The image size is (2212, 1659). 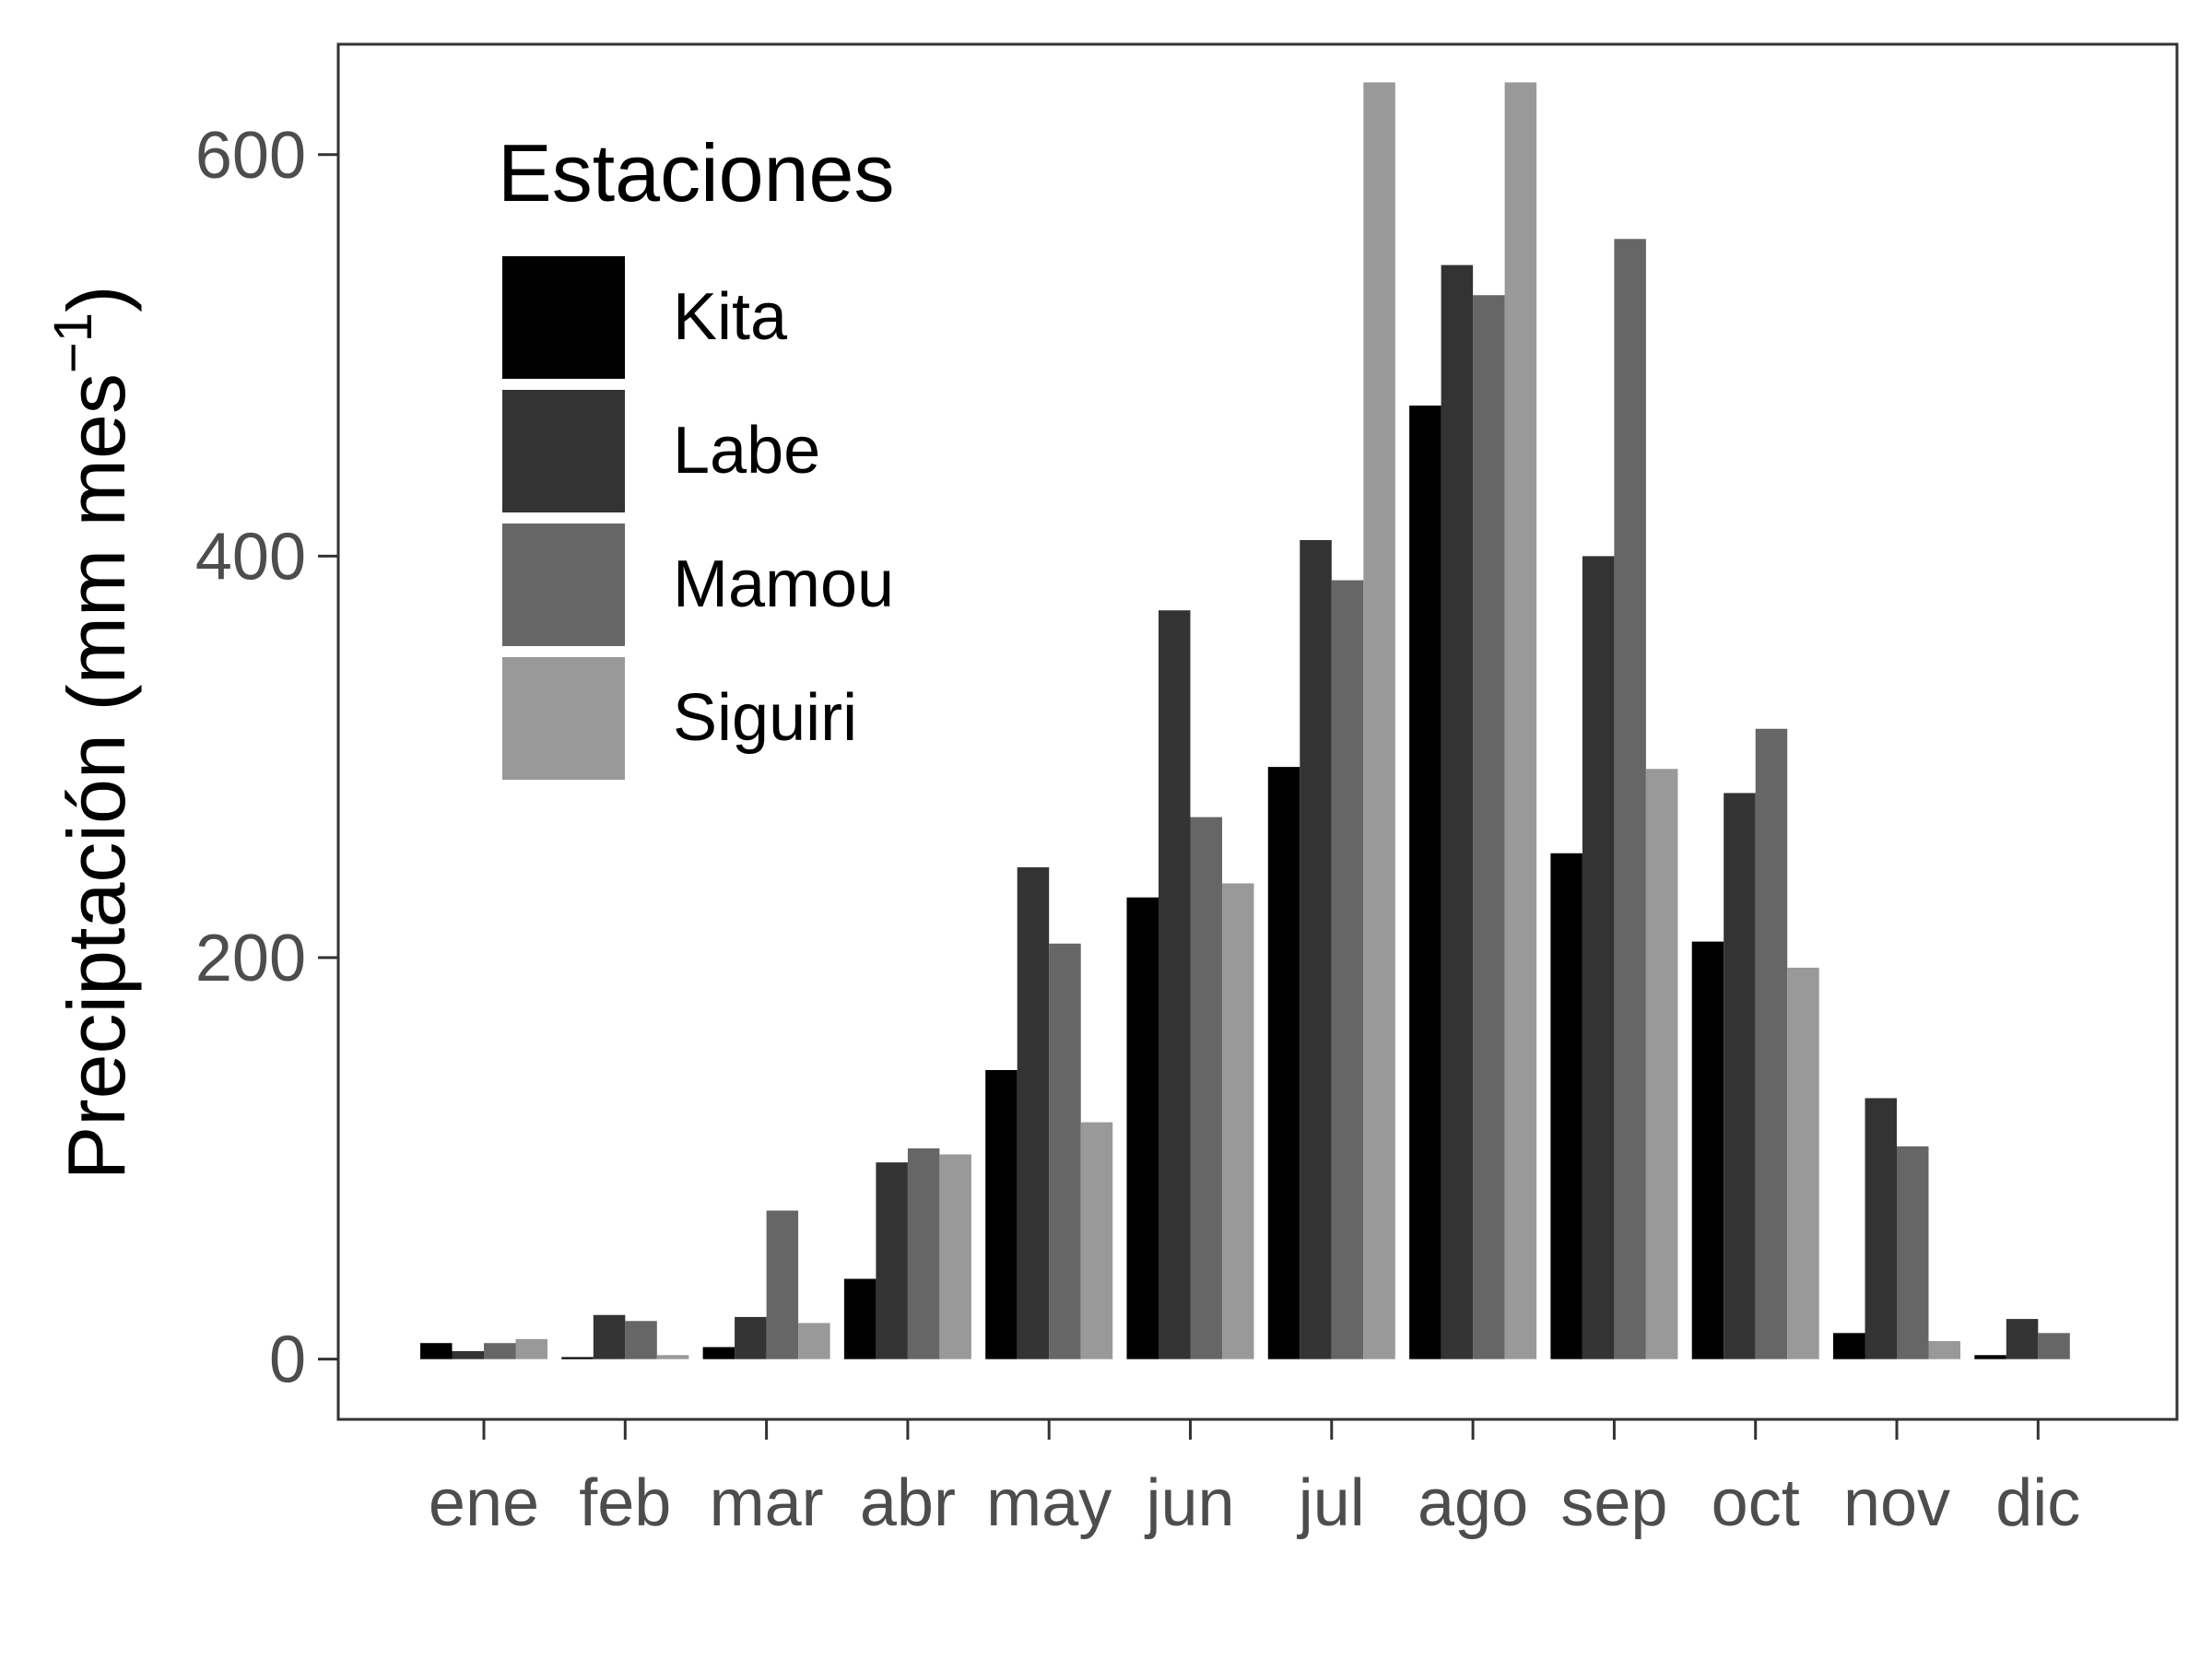 What do you see at coordinates (1896, 1503) in the screenshot?
I see `x-tick-label-nov: nov` at bounding box center [1896, 1503].